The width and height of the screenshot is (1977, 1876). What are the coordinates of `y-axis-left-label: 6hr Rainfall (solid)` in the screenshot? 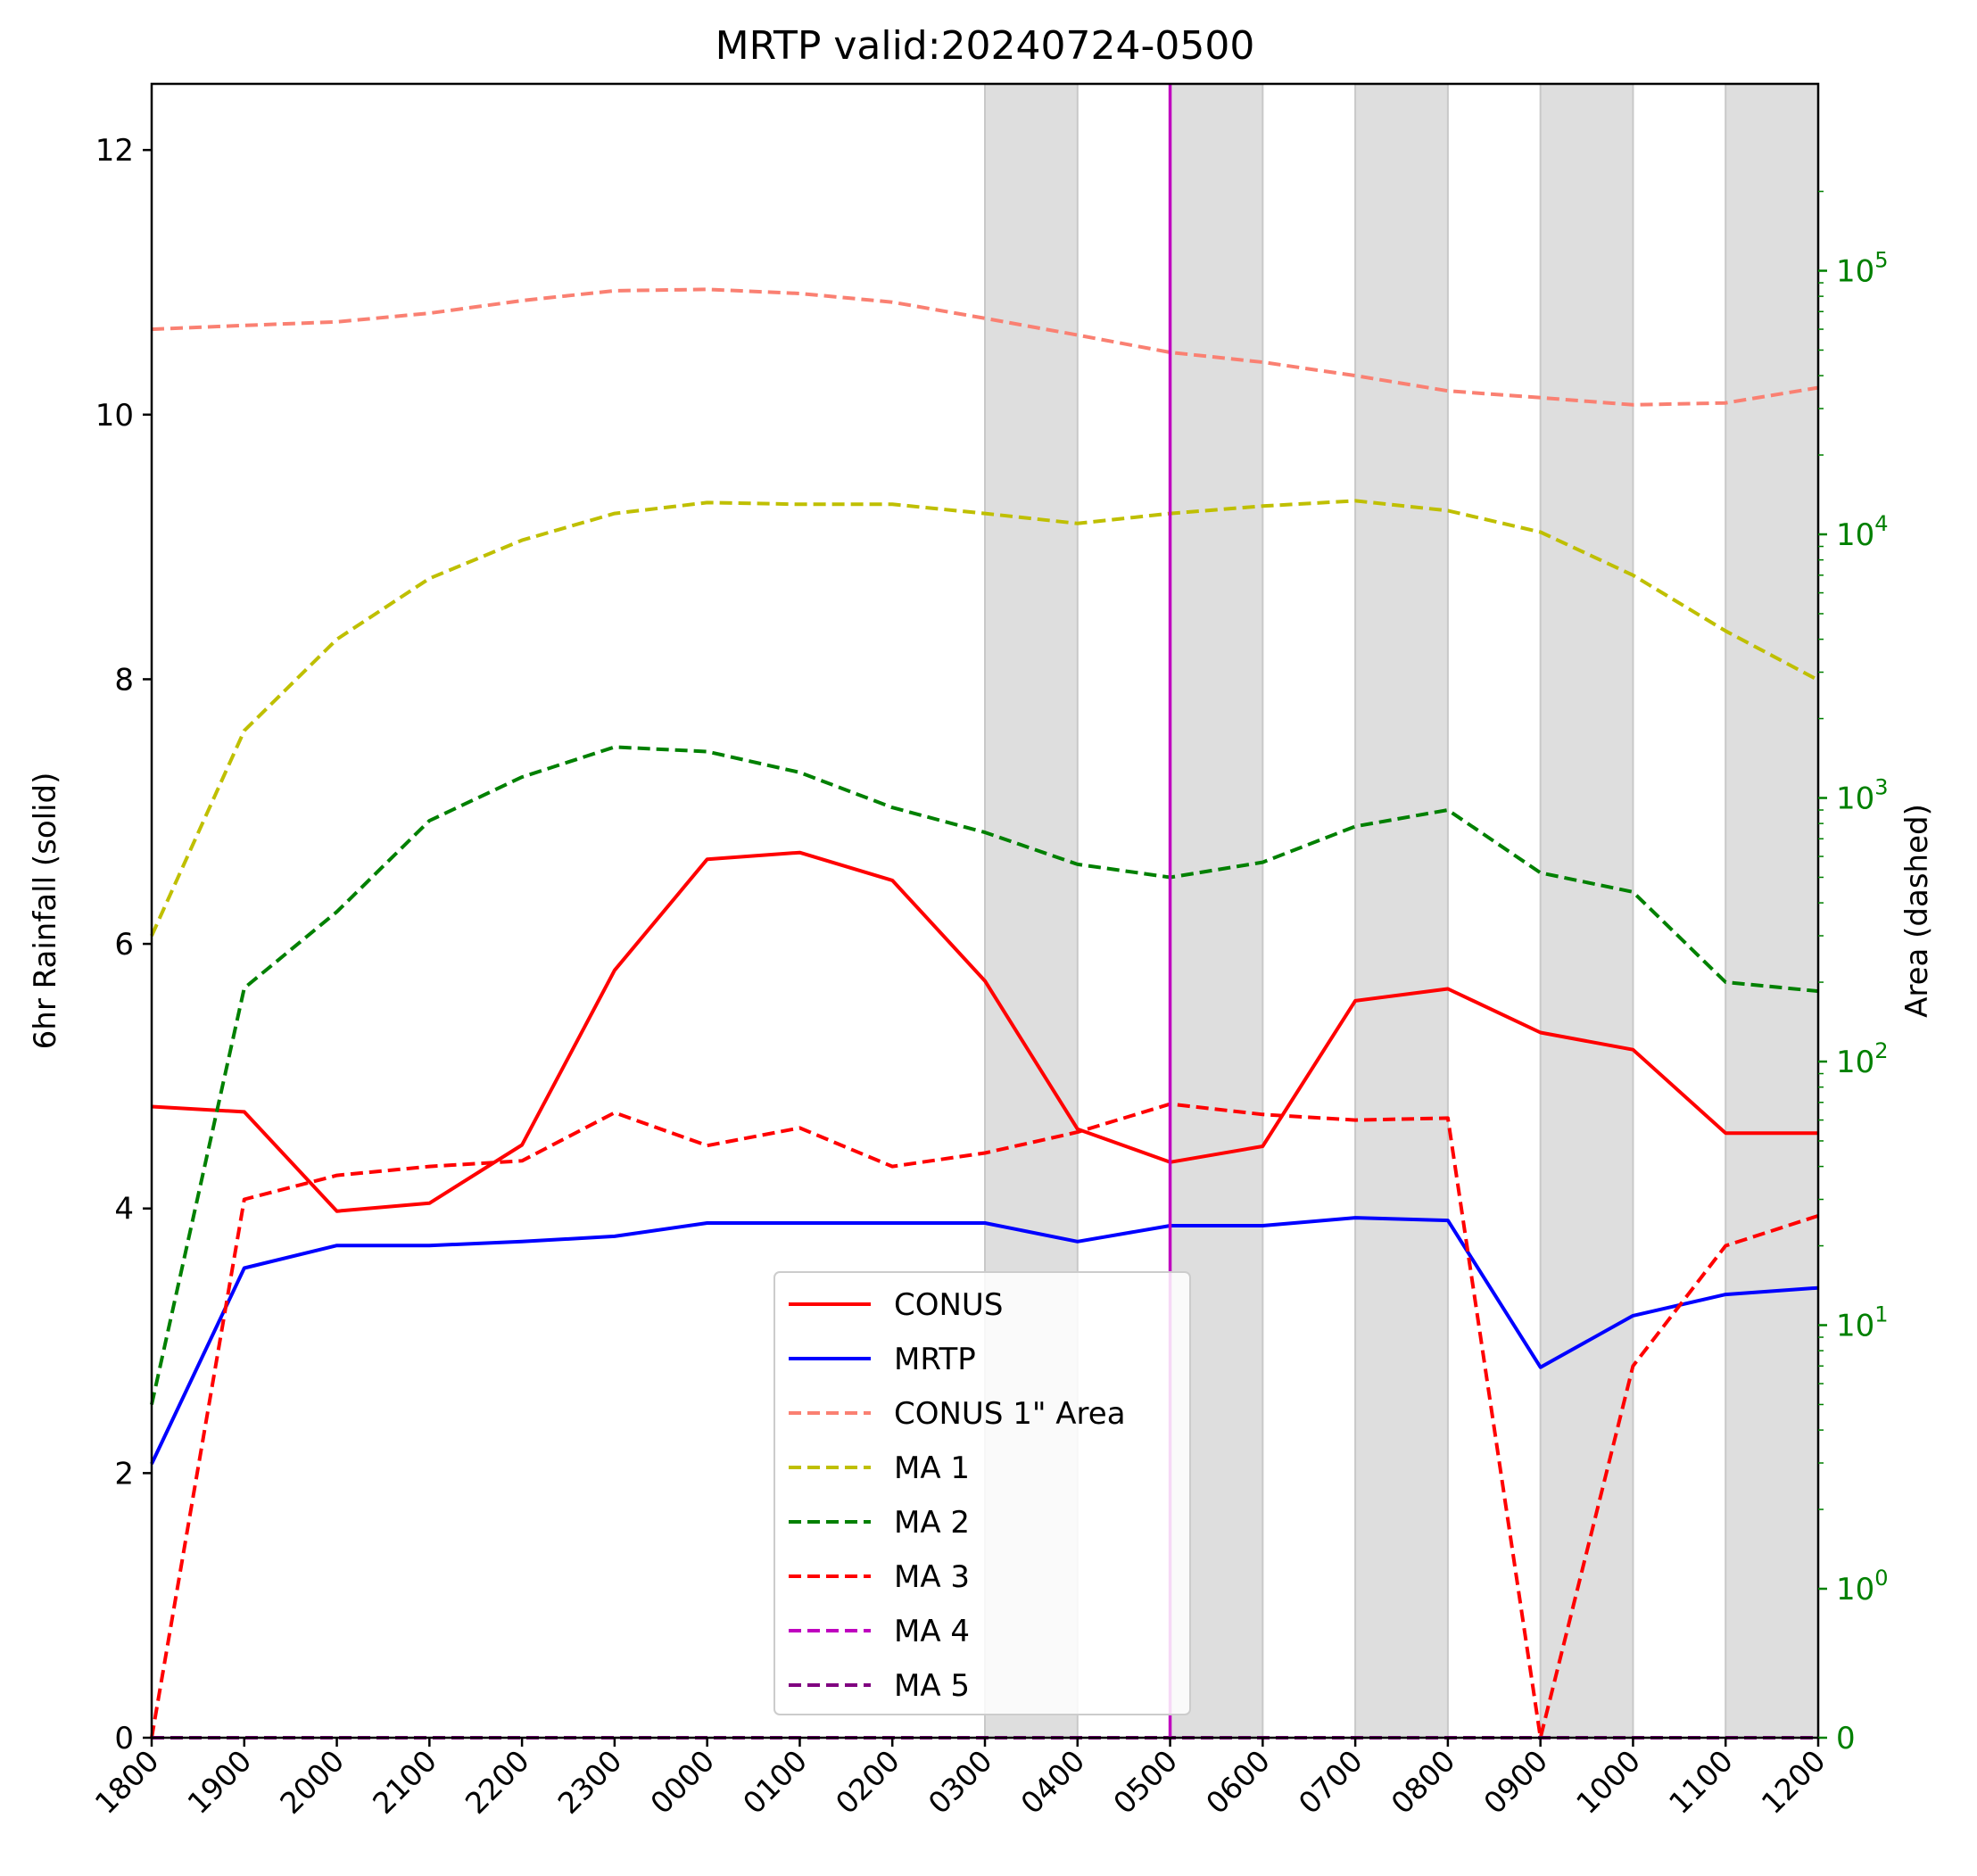 It's located at (45, 912).